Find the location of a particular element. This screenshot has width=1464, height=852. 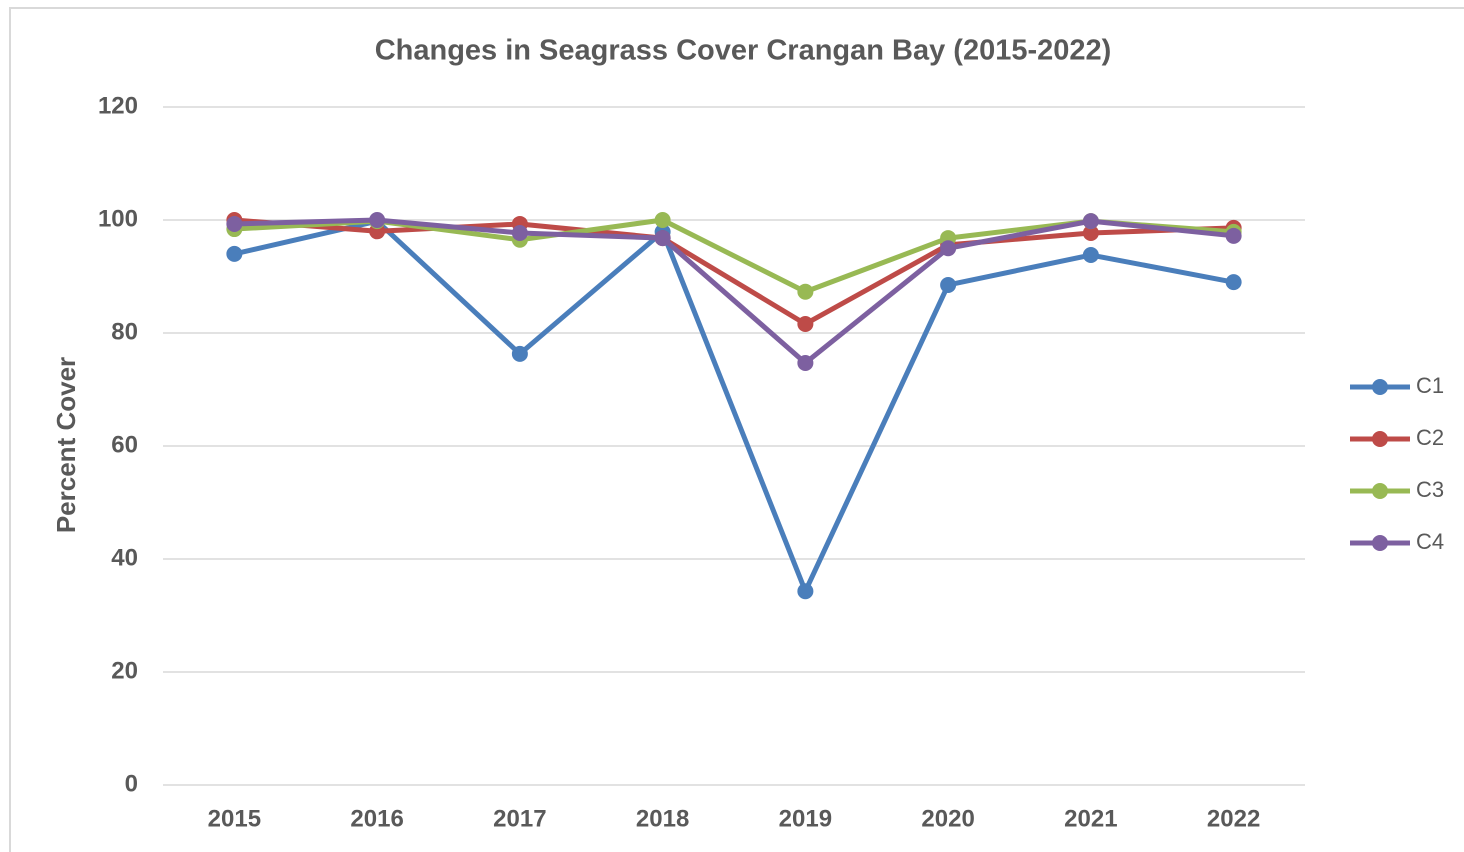

y-tick-label: 20 is located at coordinates (124, 670).